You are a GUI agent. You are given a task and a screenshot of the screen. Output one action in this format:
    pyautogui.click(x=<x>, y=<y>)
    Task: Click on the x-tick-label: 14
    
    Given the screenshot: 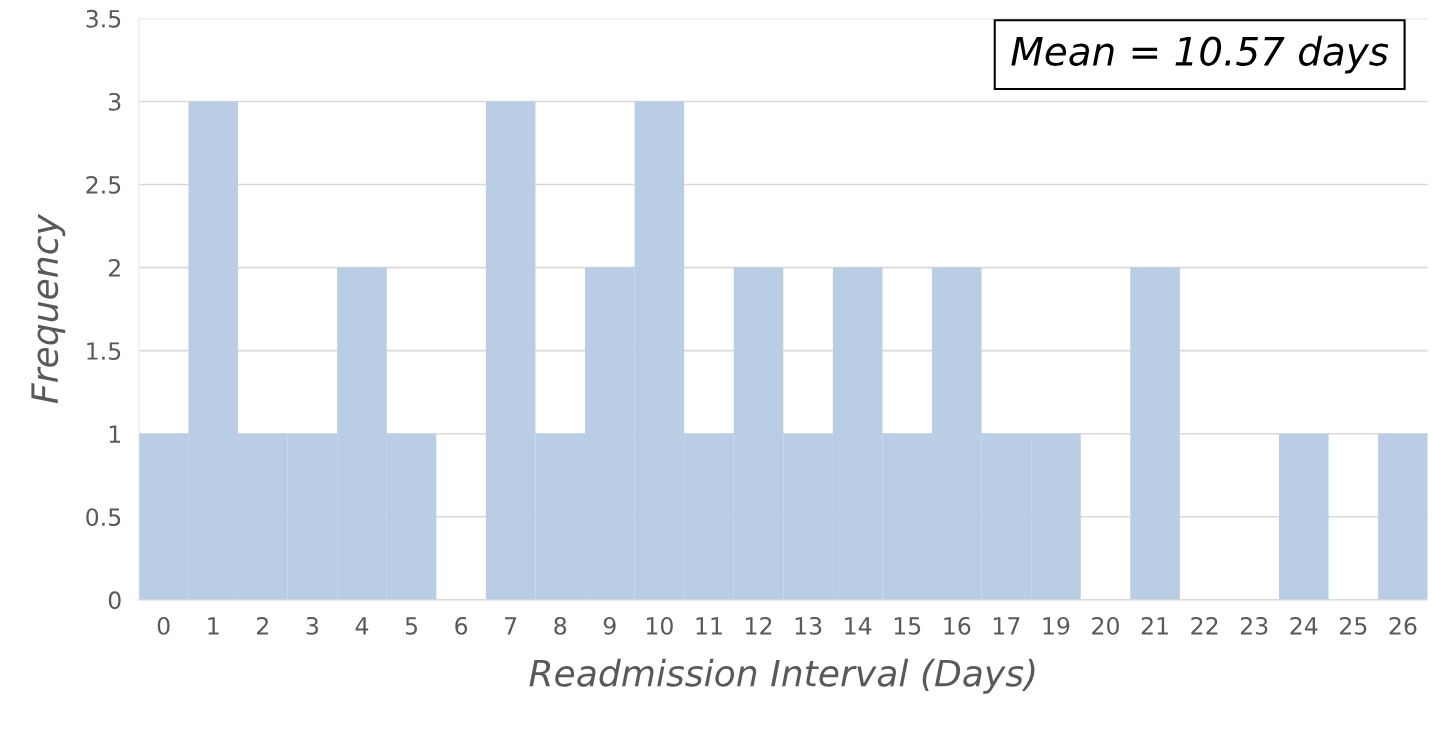 What is the action you would take?
    pyautogui.click(x=858, y=626)
    